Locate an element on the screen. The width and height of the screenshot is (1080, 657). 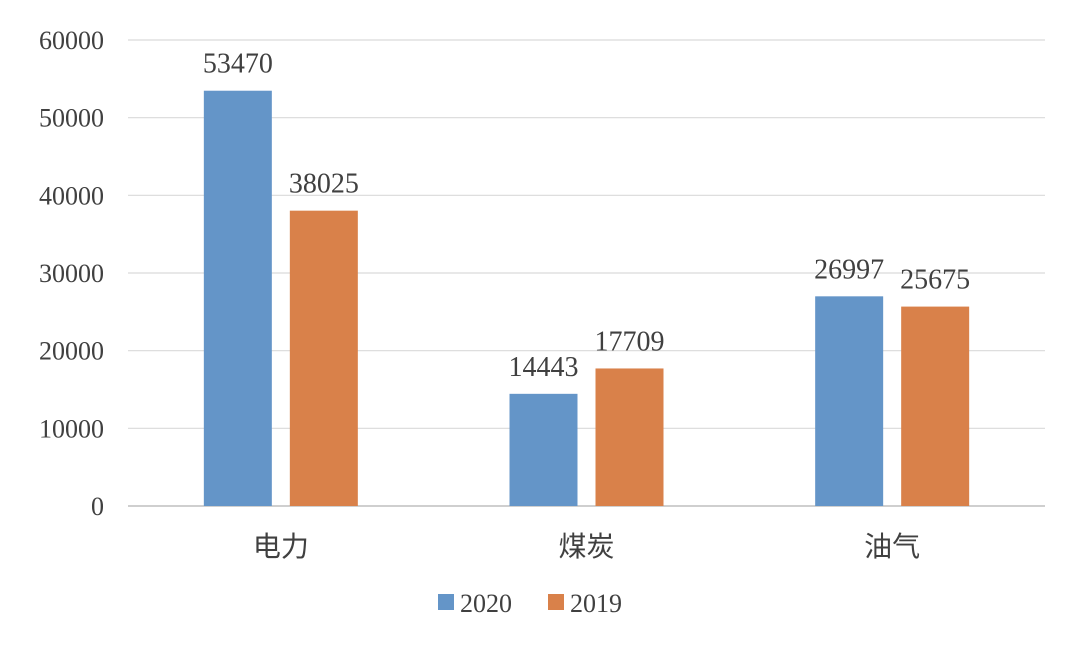
x-axis-categories: 电力 煤炭 油气 is located at coordinates (586, 547).